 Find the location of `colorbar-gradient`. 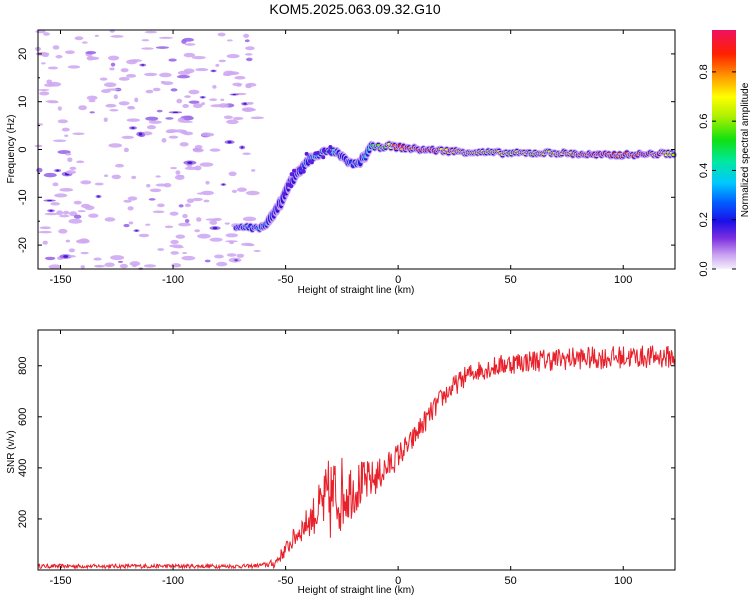

colorbar-gradient is located at coordinates (724, 149).